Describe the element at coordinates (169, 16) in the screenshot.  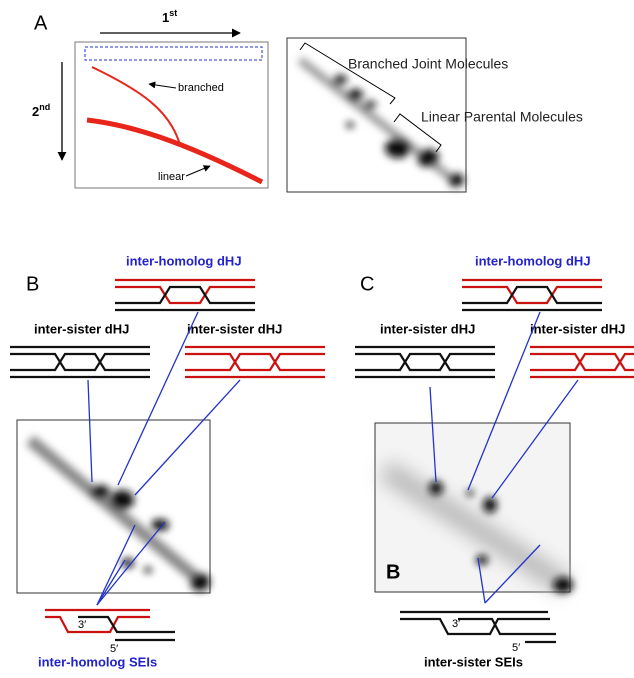
I see `axis-label: 1st` at that location.